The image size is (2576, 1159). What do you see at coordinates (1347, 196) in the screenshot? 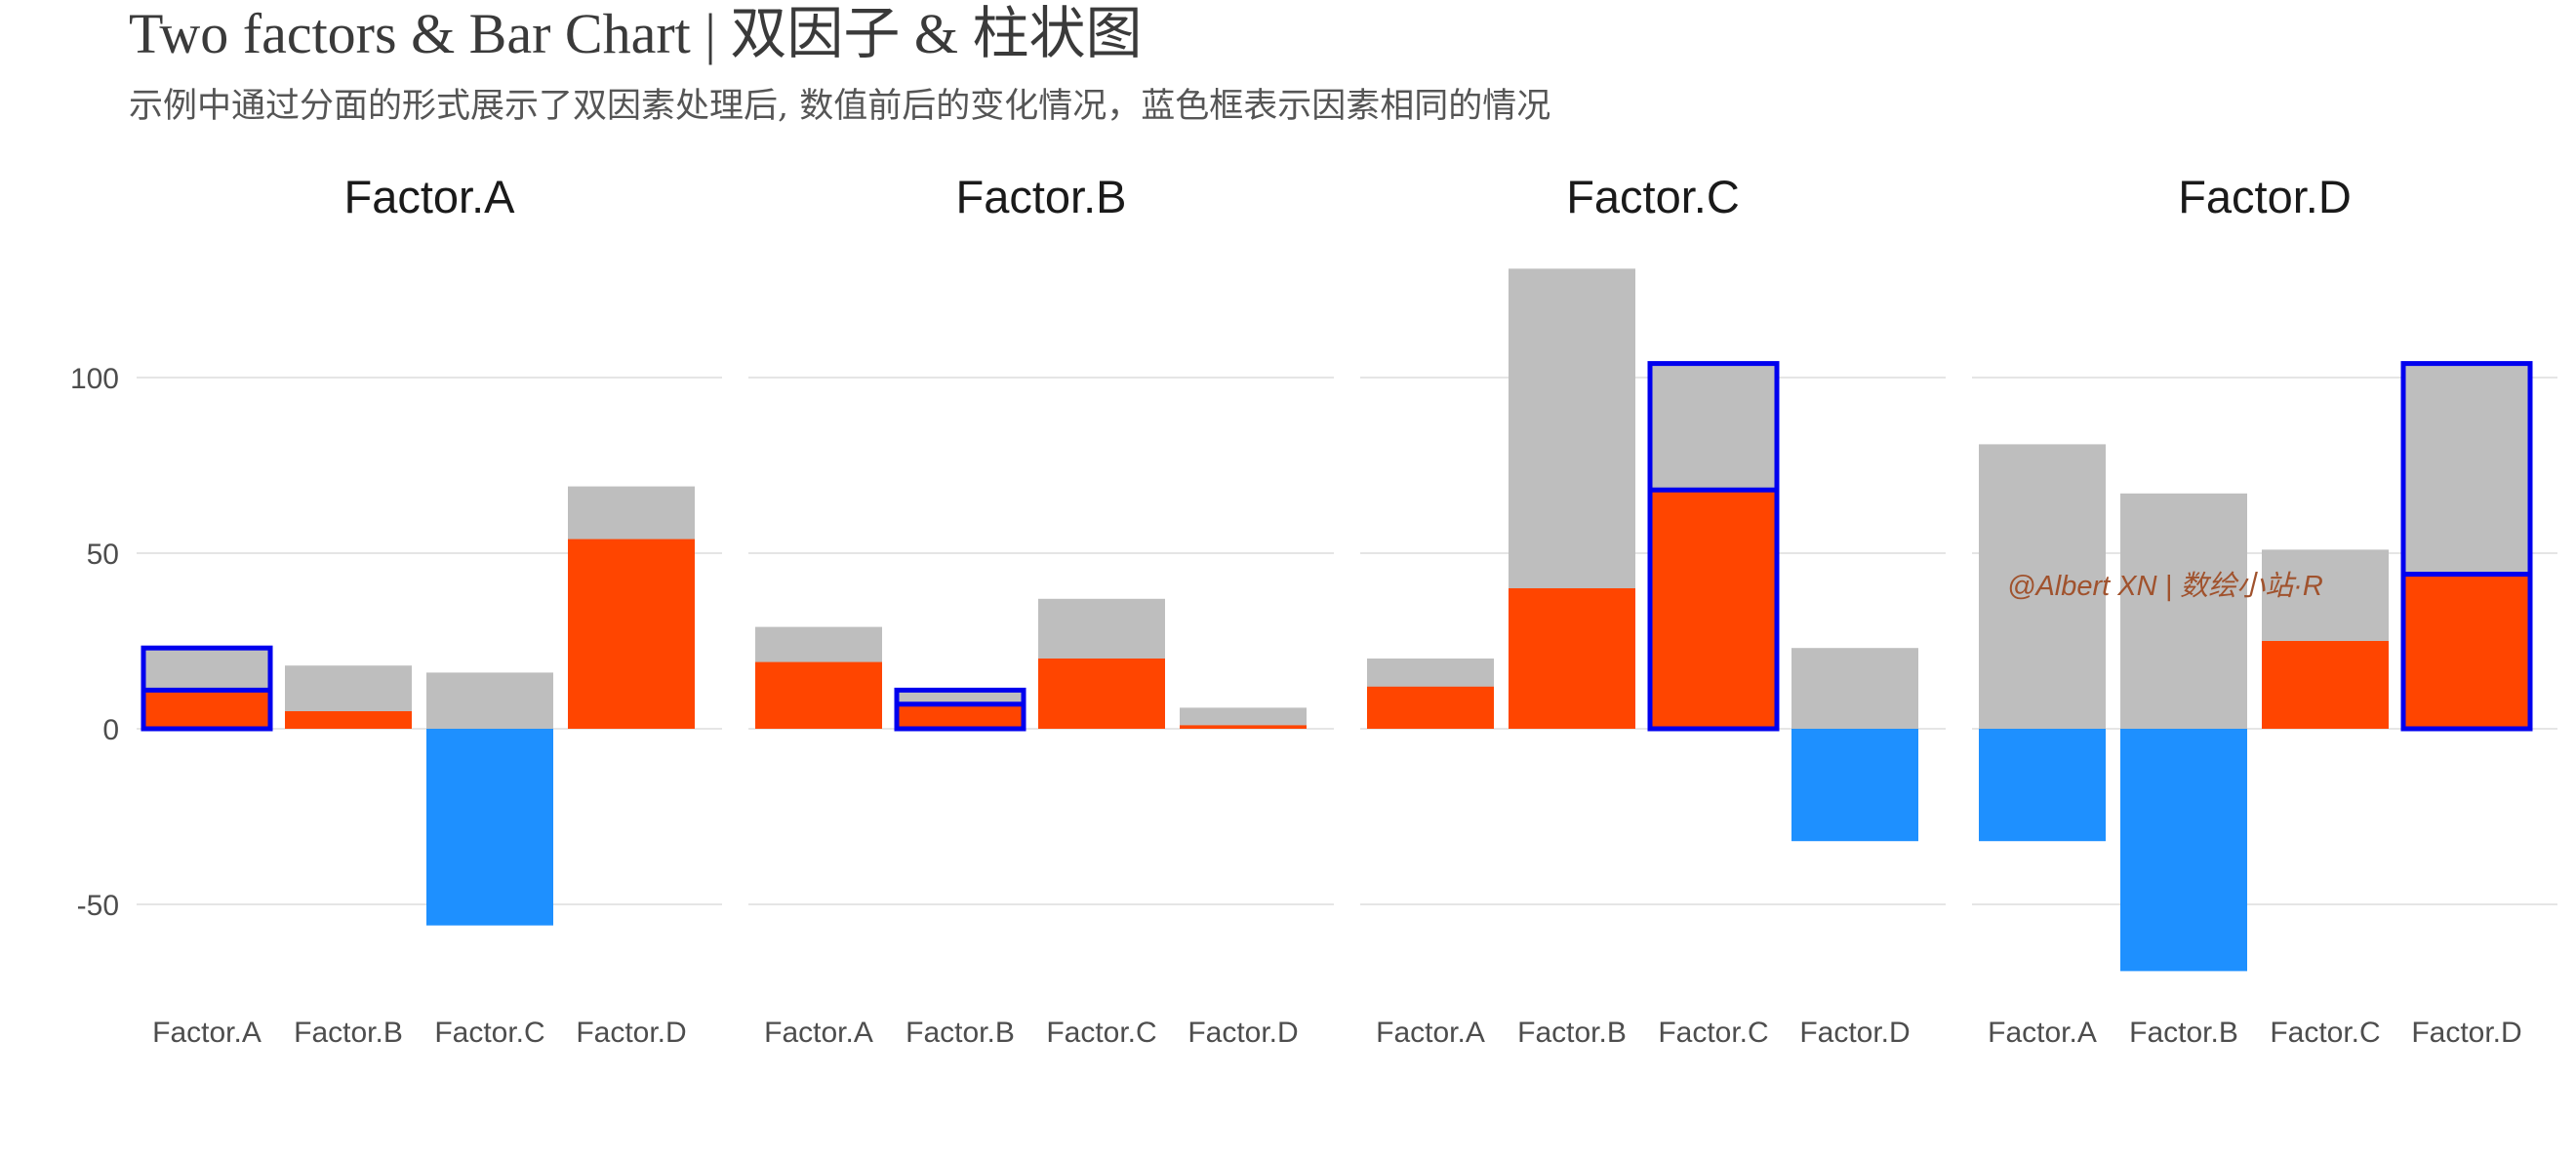
I see `facets: Factor.A Factor.B Factor.C Factor.D` at bounding box center [1347, 196].